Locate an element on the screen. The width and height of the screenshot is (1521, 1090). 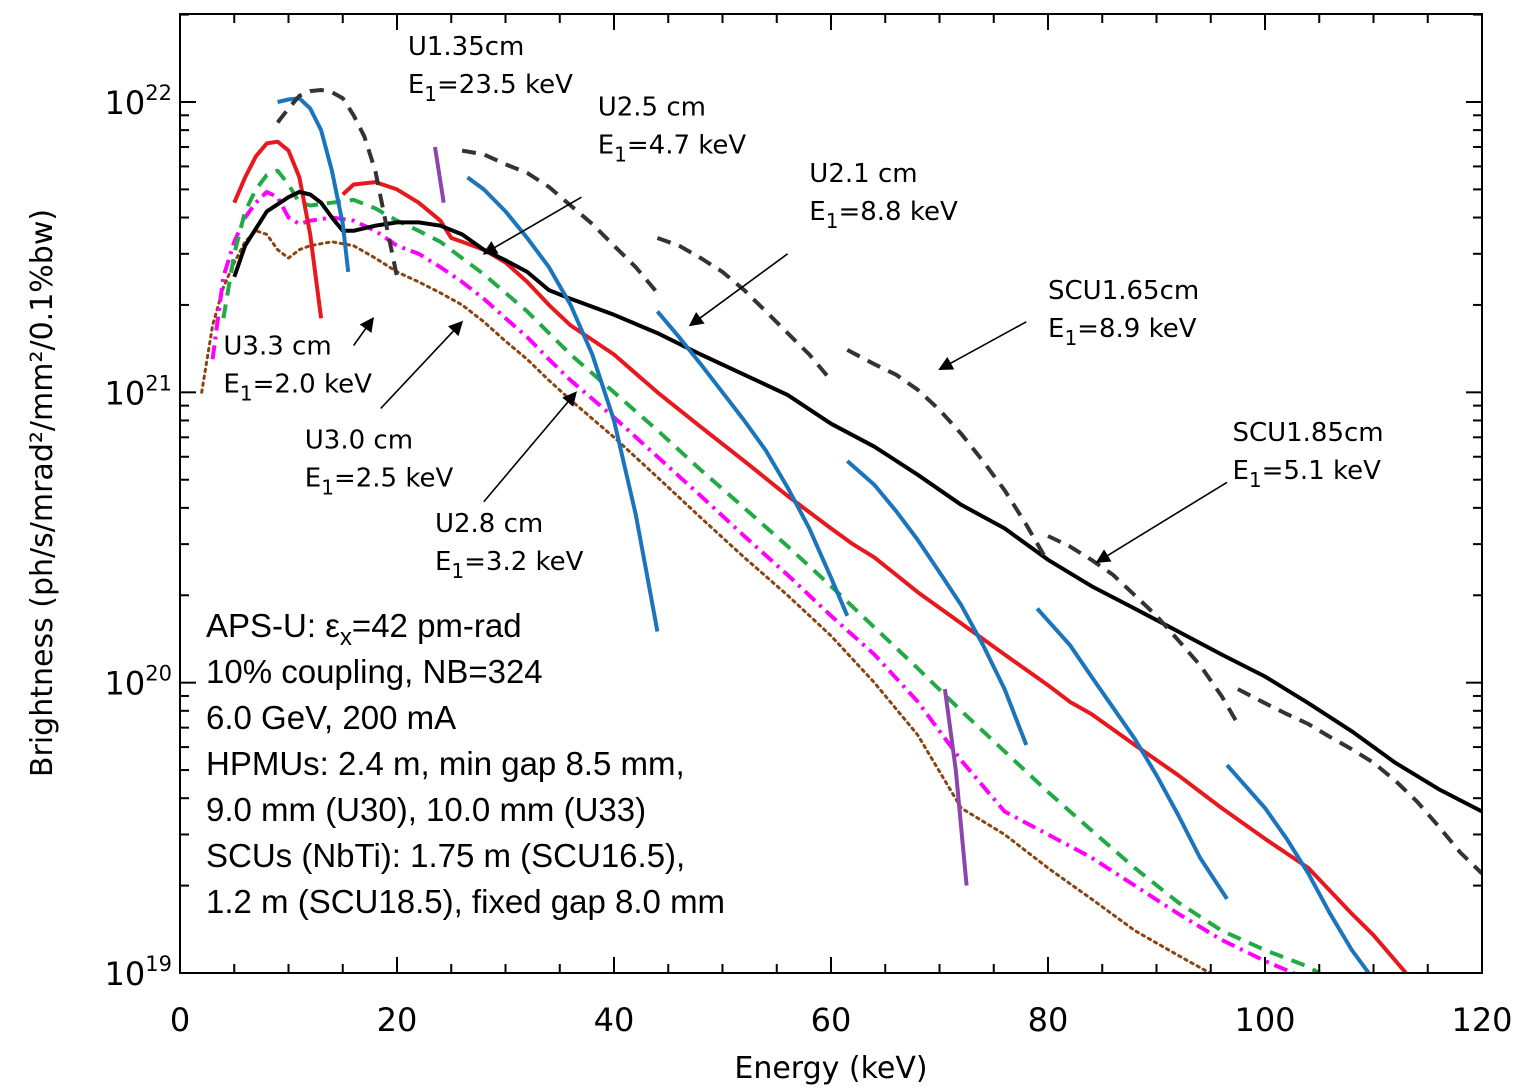
annotation-label: U3.0 cm is located at coordinates (359, 441).